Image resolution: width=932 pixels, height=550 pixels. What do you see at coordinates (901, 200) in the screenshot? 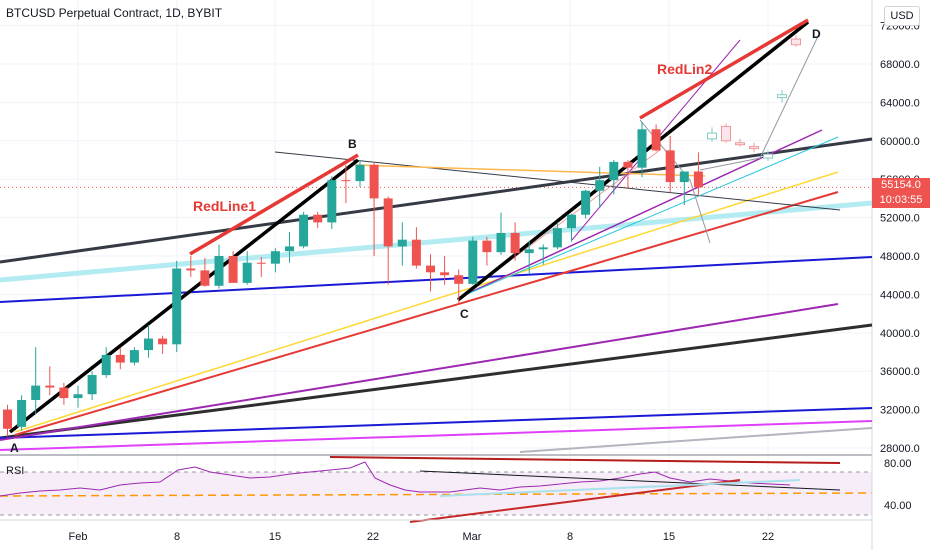
I see `countdown-tag: 10:03:55` at bounding box center [901, 200].